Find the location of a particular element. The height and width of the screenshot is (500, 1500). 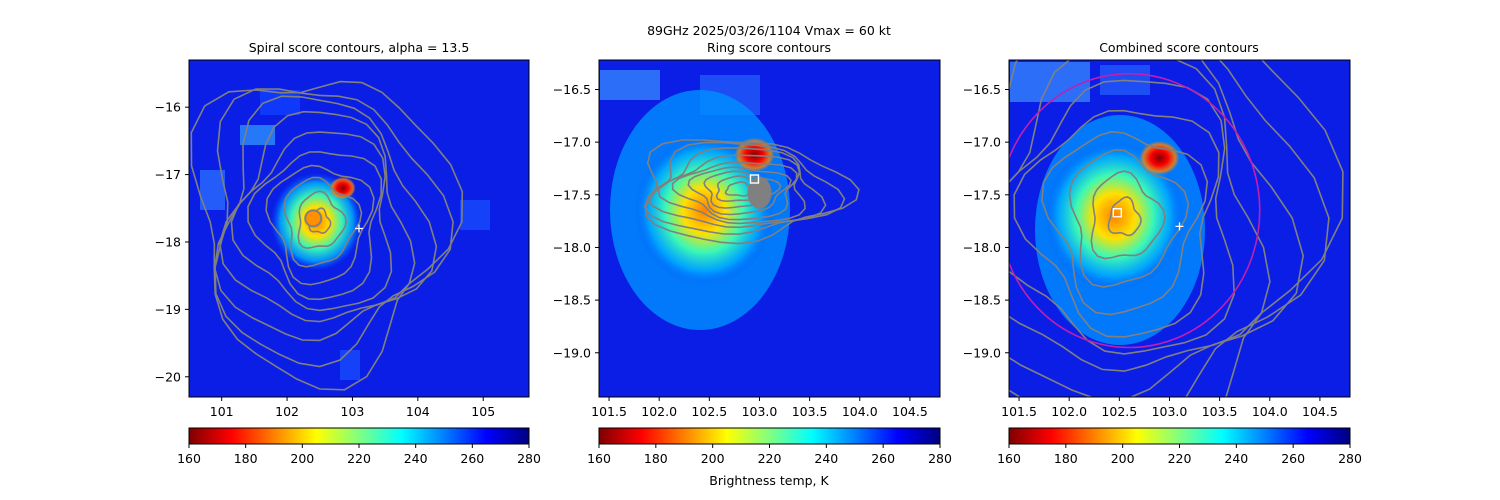

x-tick-label: 103.0 is located at coordinates (760, 411).